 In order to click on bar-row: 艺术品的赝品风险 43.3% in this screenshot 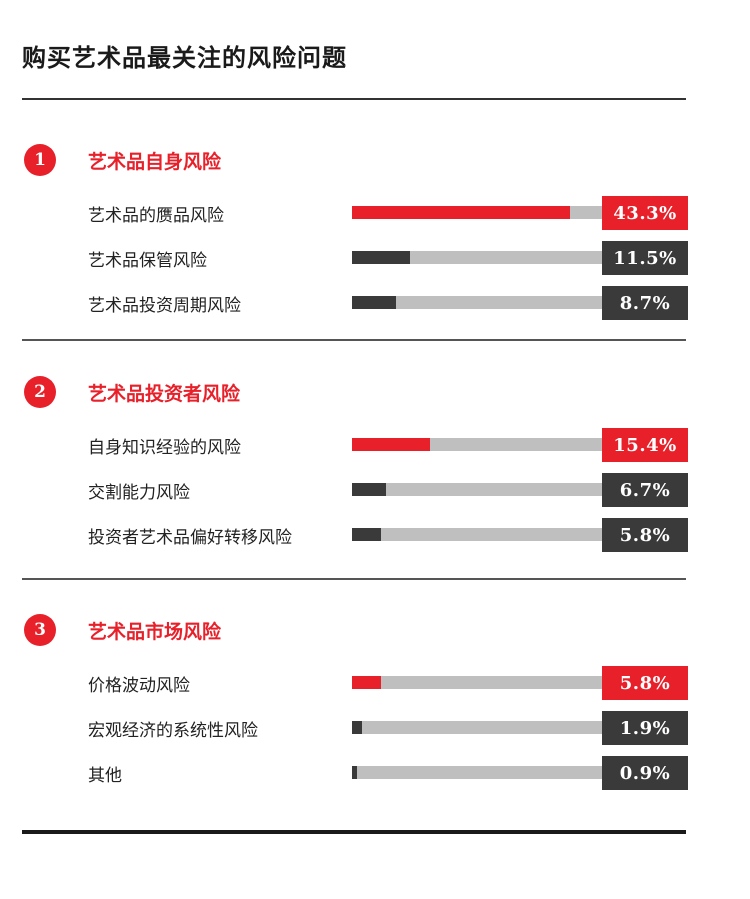, I will do `click(375, 213)`.